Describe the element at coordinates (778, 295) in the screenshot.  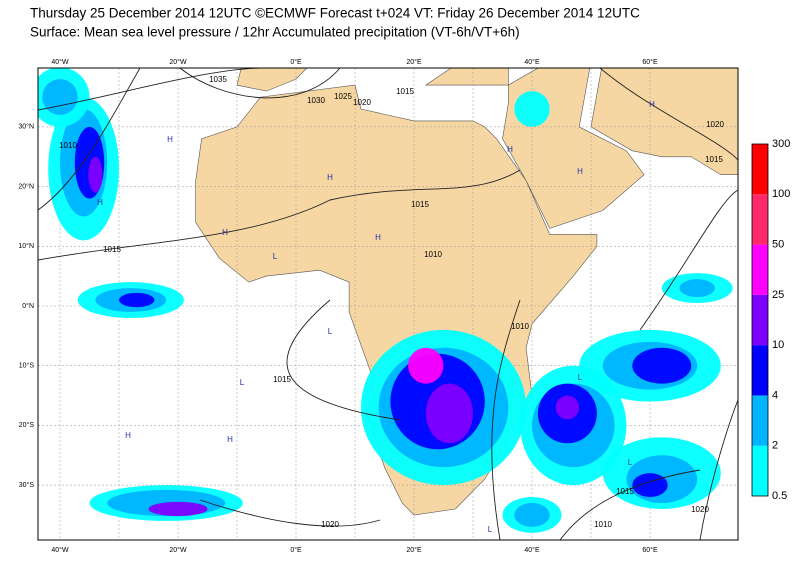
I see `colorbar-label: 25` at that location.